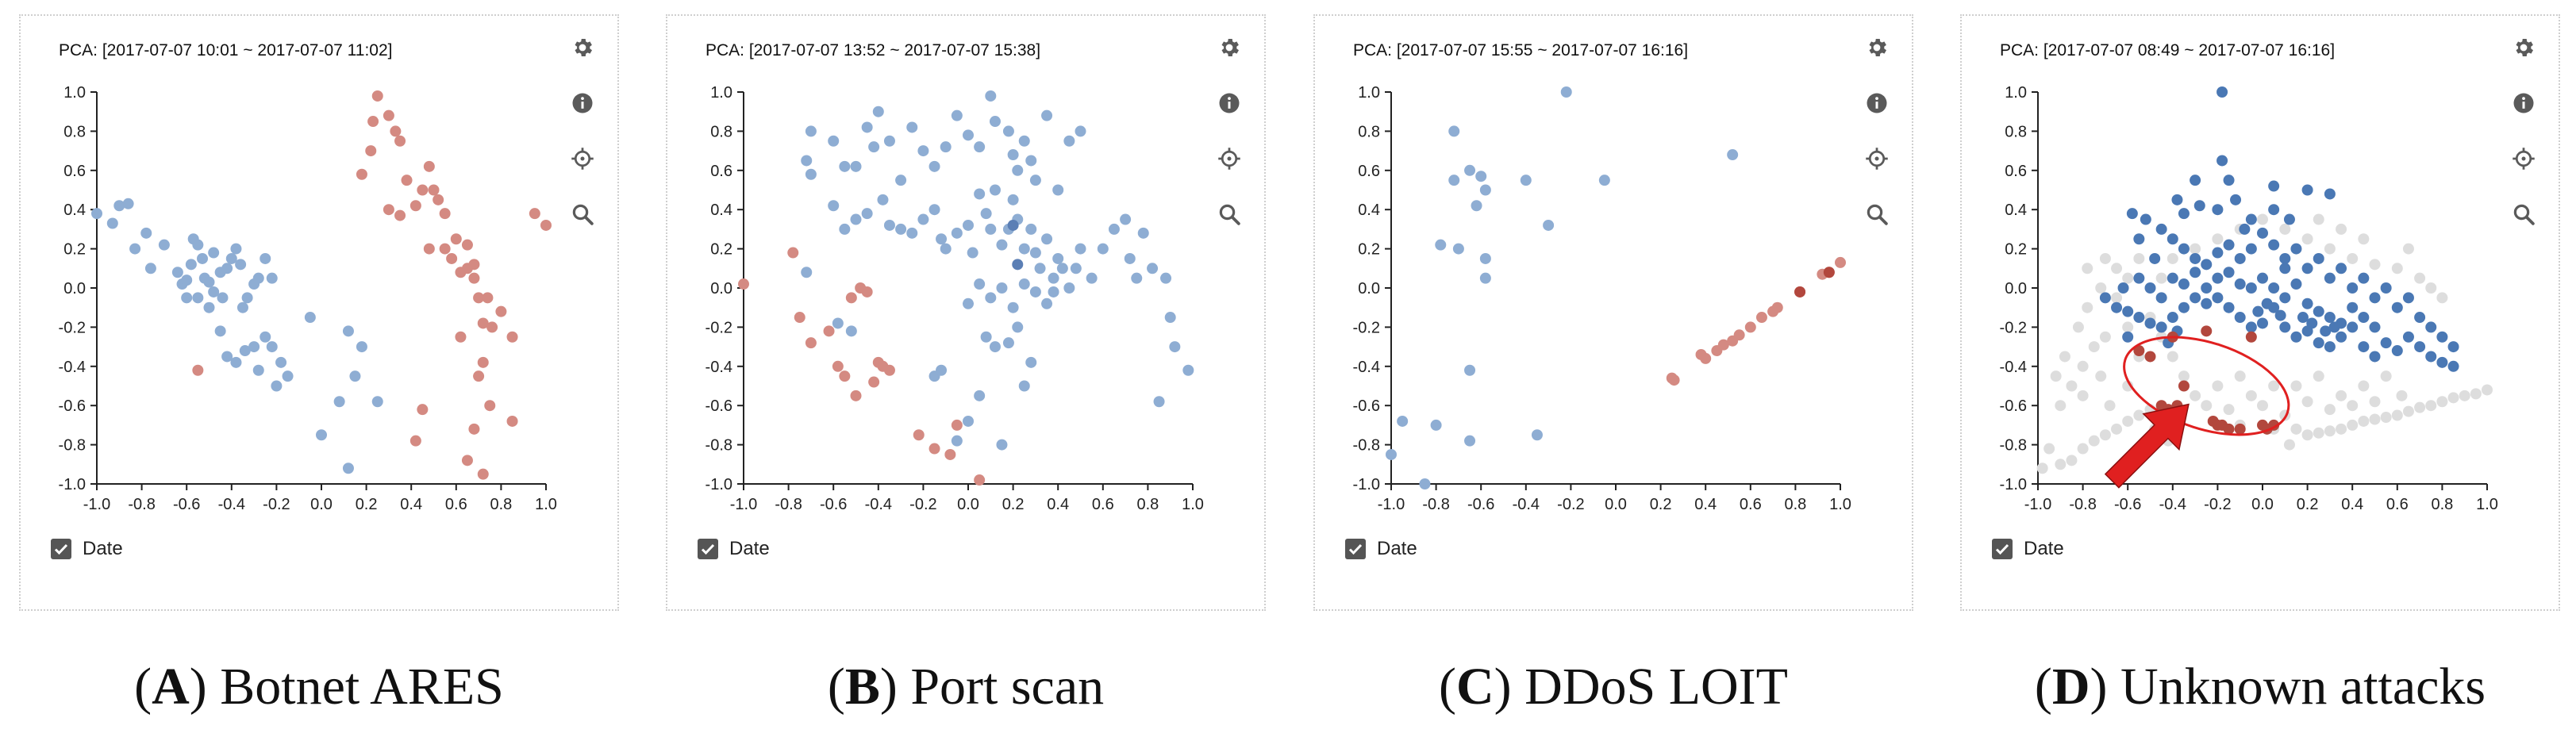  I want to click on y-tick-label: -0.6, so click(72, 406).